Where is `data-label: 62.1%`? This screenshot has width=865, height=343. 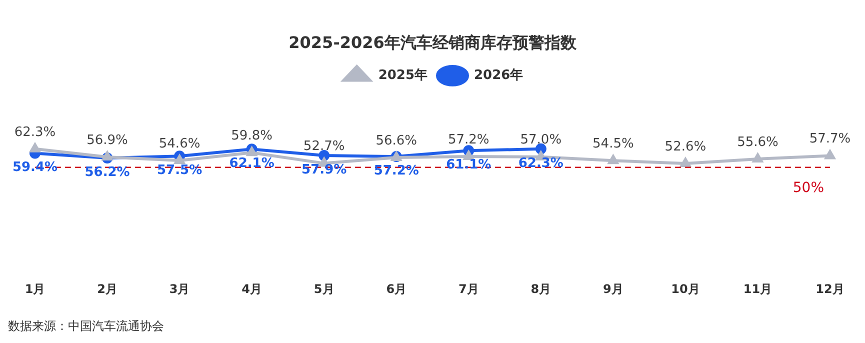
data-label: 62.1% is located at coordinates (251, 164).